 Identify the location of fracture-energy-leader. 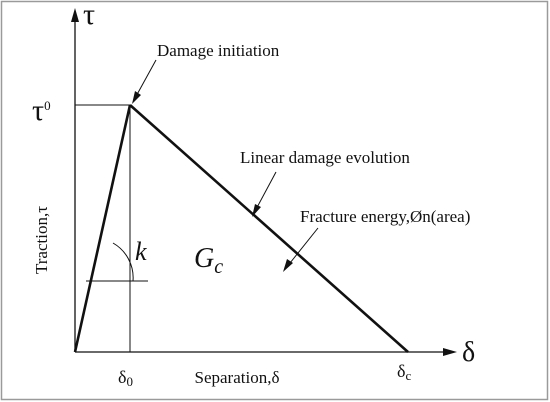
(302, 248).